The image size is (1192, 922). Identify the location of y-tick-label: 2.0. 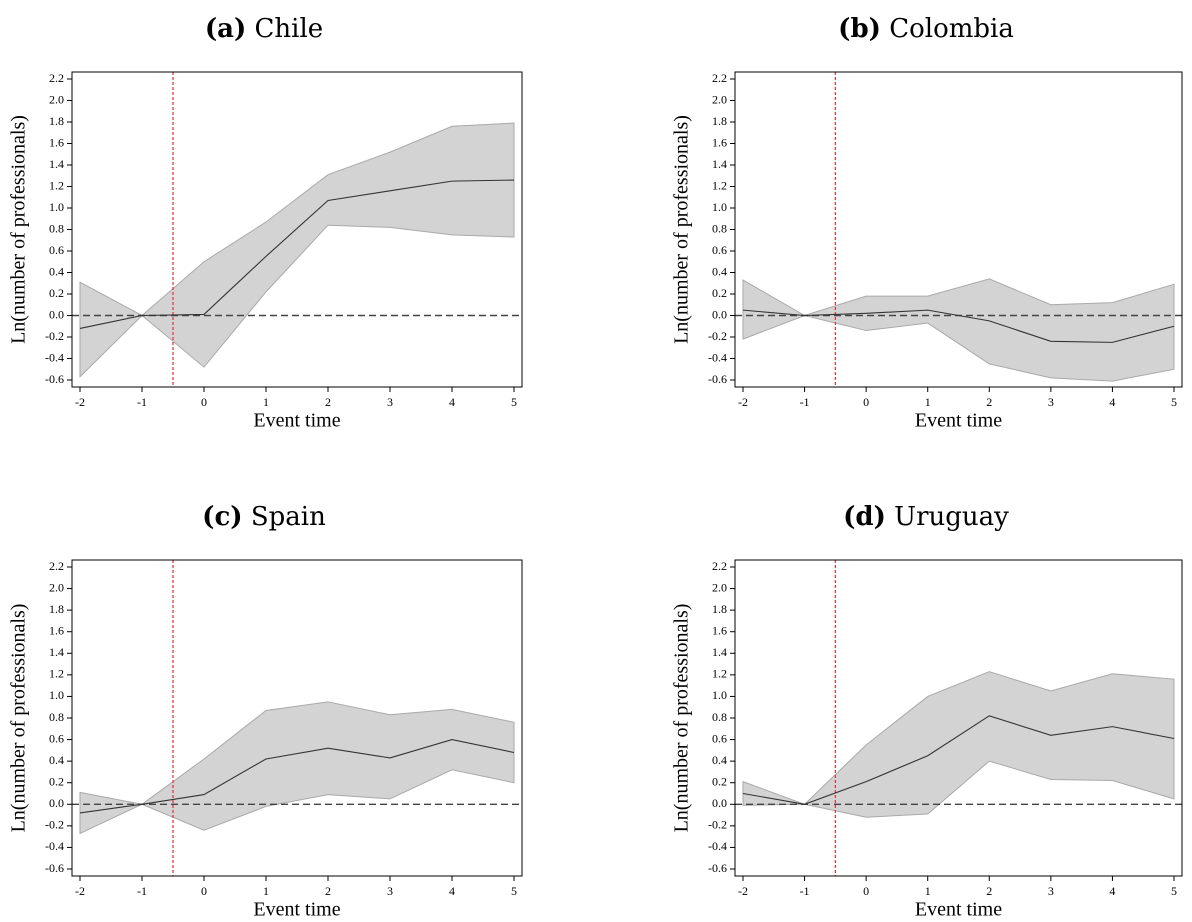
(719, 99).